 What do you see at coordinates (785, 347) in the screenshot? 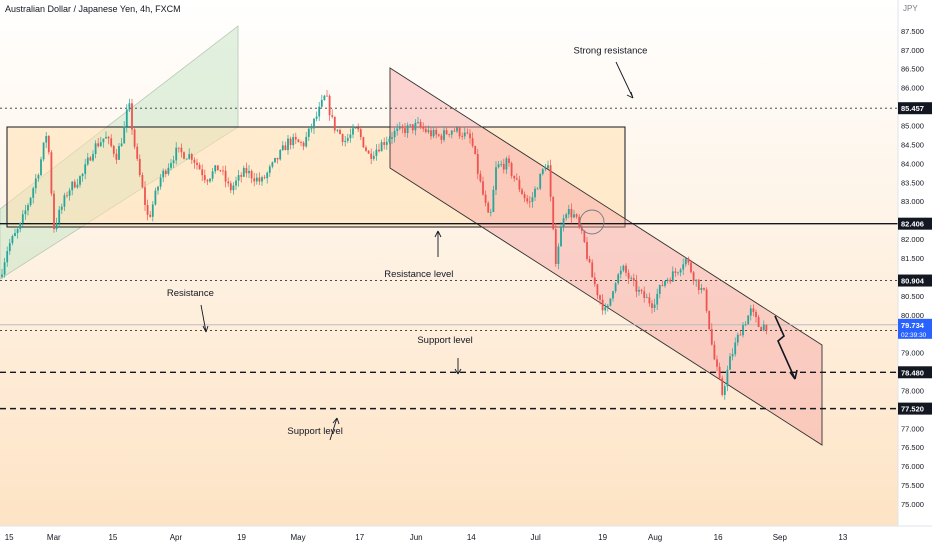
I see `projection-path` at bounding box center [785, 347].